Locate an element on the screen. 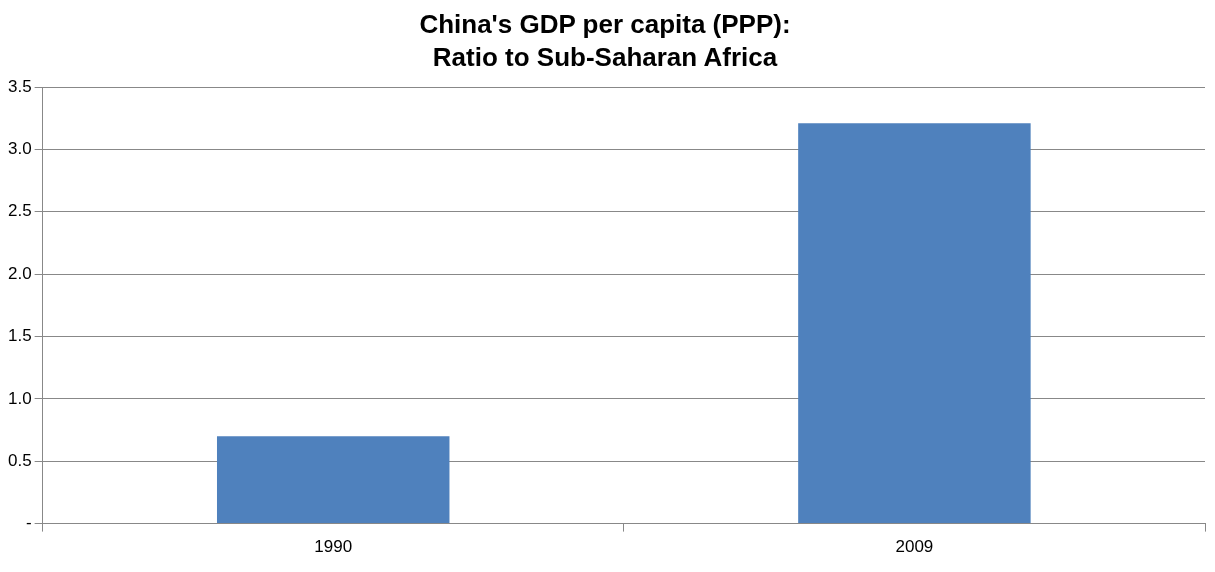 This screenshot has width=1215, height=572. y-tick-label: 2.0 is located at coordinates (19, 273).